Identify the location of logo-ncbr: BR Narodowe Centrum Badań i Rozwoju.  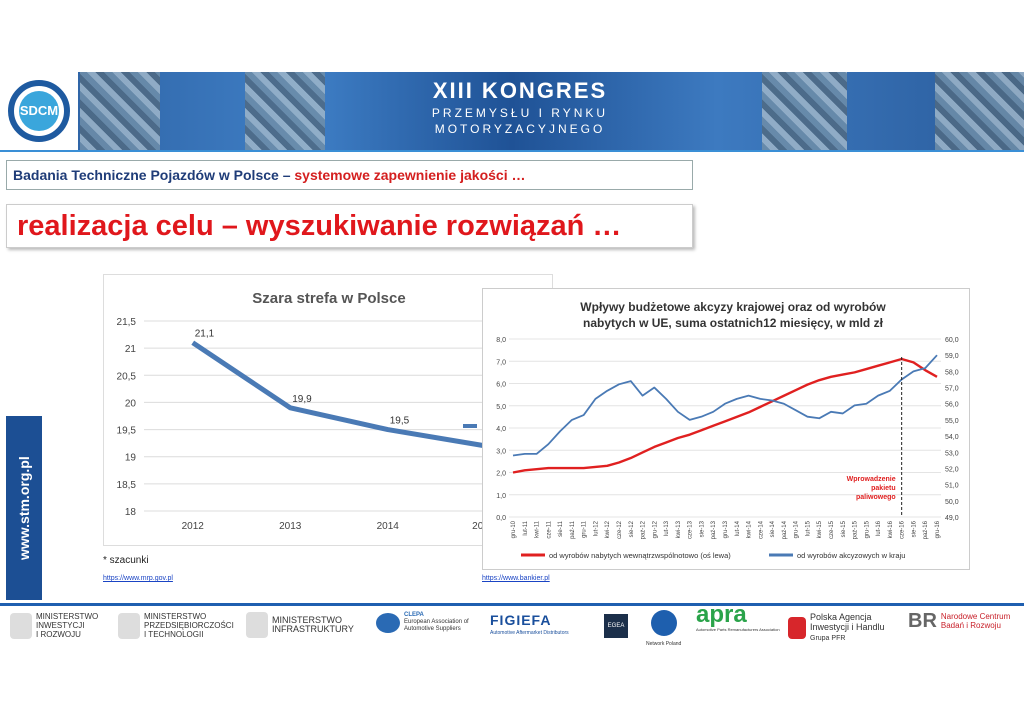
(959, 620).